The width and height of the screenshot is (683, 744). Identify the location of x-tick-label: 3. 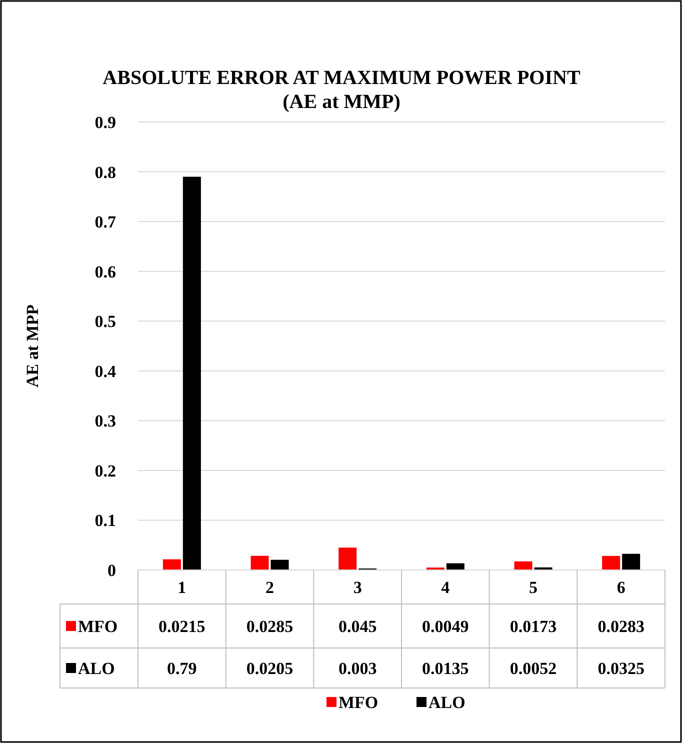
(357, 587).